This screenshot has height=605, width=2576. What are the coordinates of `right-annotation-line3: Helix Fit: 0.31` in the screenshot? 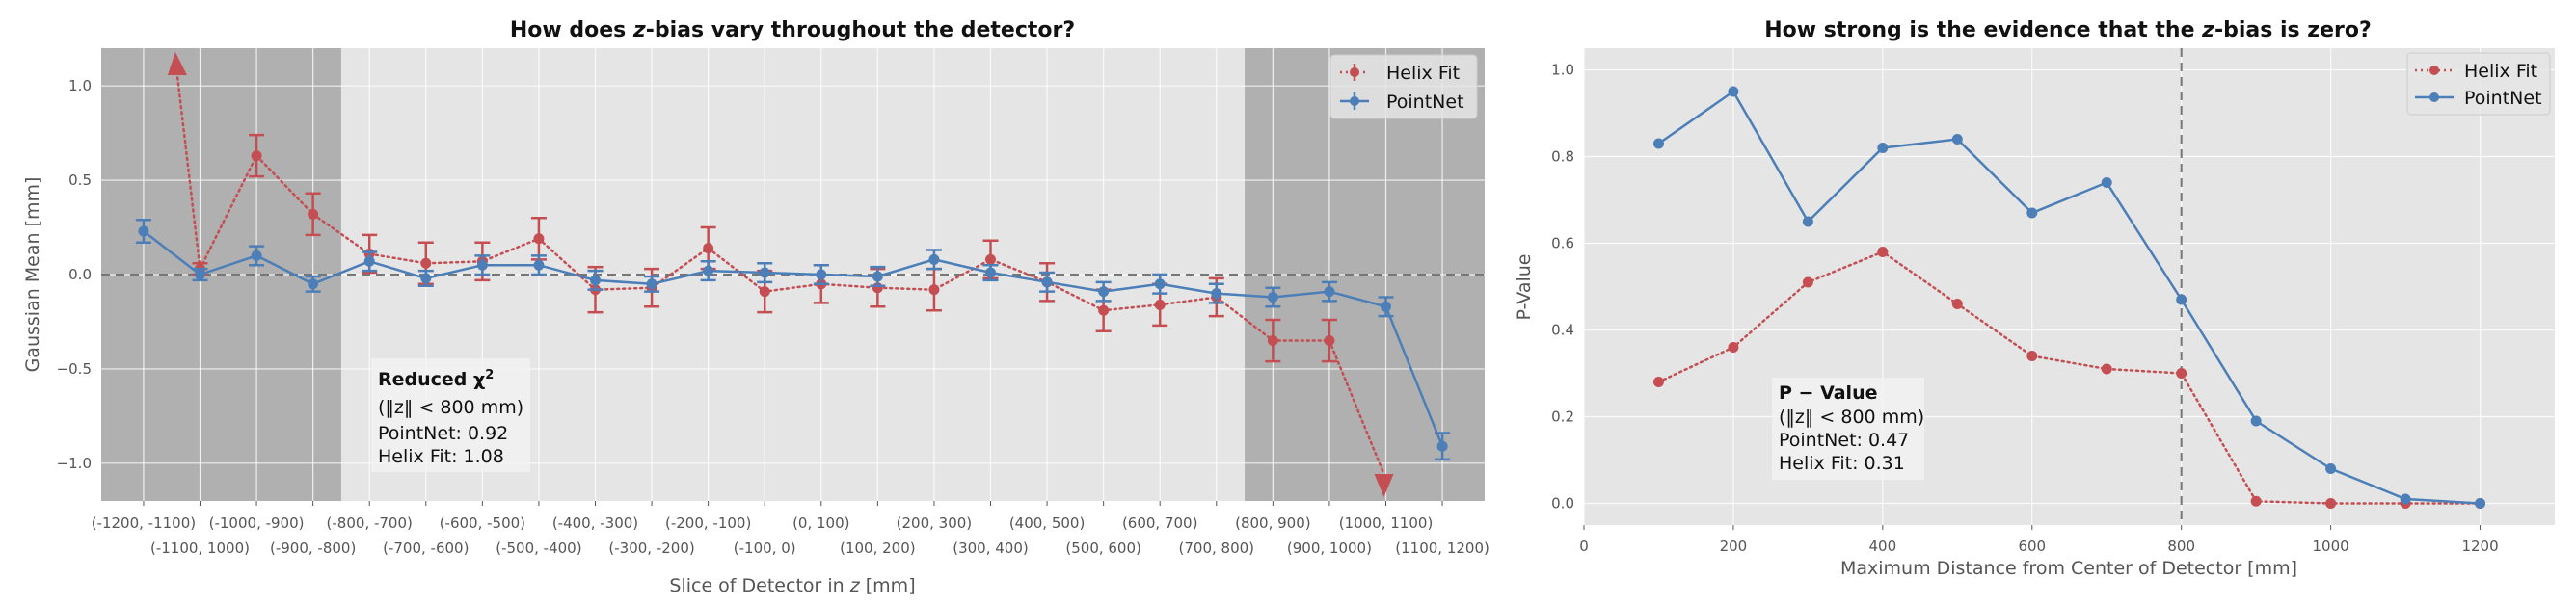 It's located at (1842, 463).